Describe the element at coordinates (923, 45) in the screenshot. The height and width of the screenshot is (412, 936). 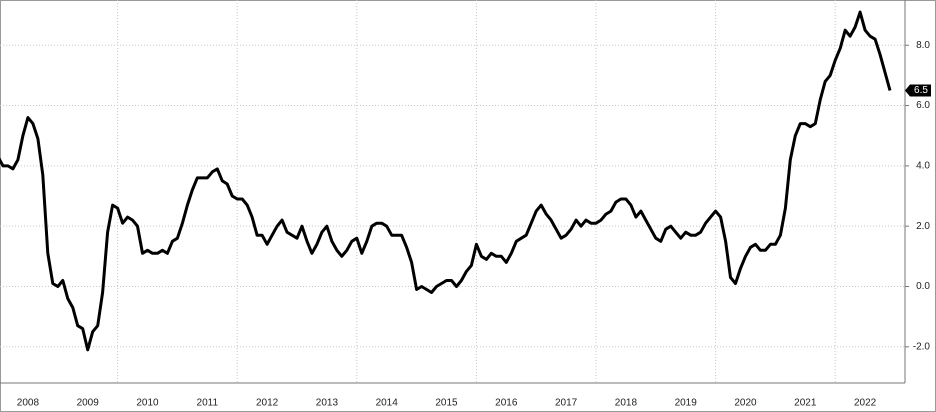
I see `y-tick-label: 8.0` at that location.